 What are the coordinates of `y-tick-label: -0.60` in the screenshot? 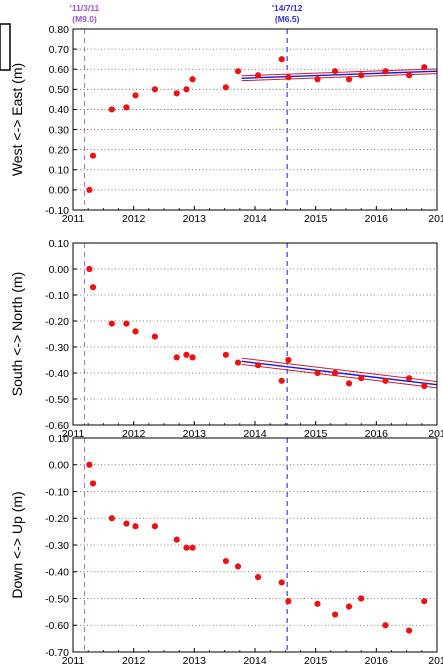 It's located at (57, 426).